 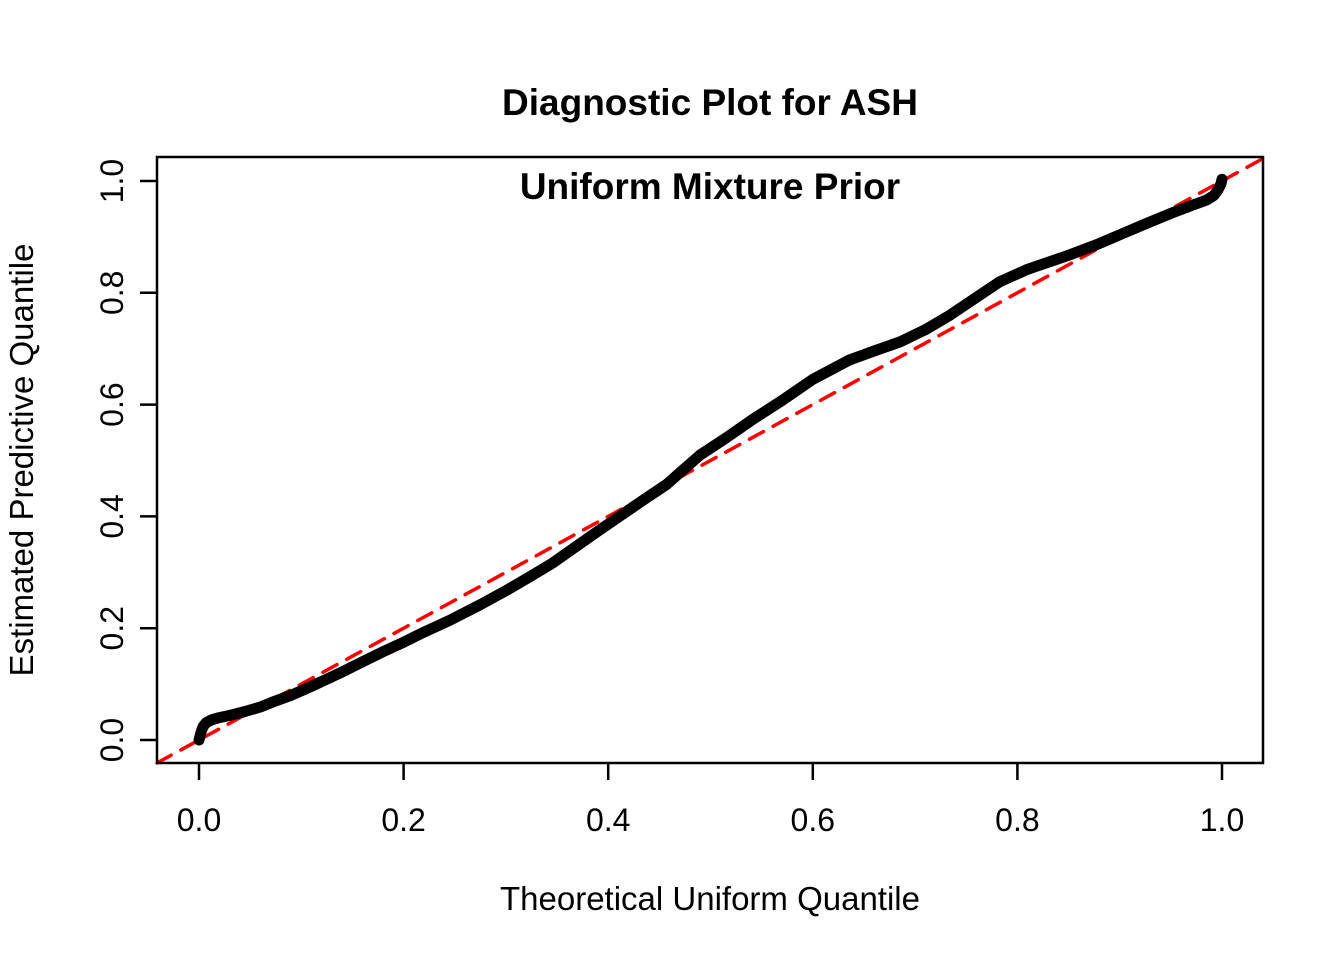 What do you see at coordinates (608, 820) in the screenshot?
I see `x-axis-tick-label: 0.4` at bounding box center [608, 820].